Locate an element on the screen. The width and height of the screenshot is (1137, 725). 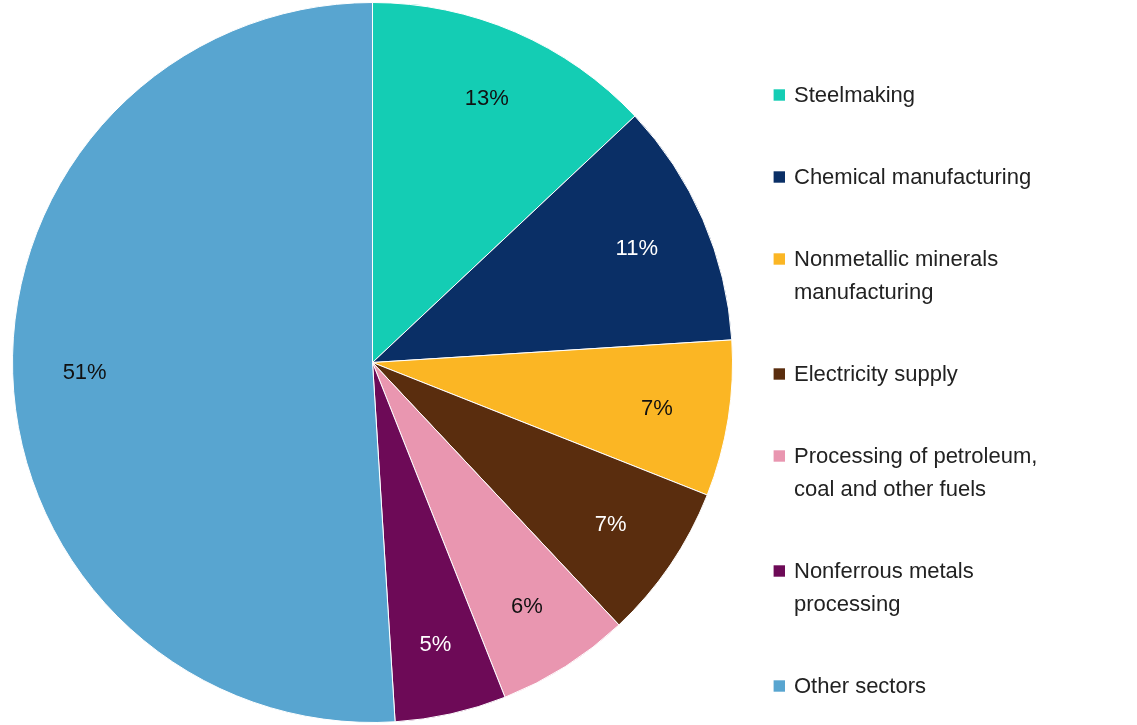
legend-label: Processing of petroleum, coal and other fuels is located at coordinates (916, 472).